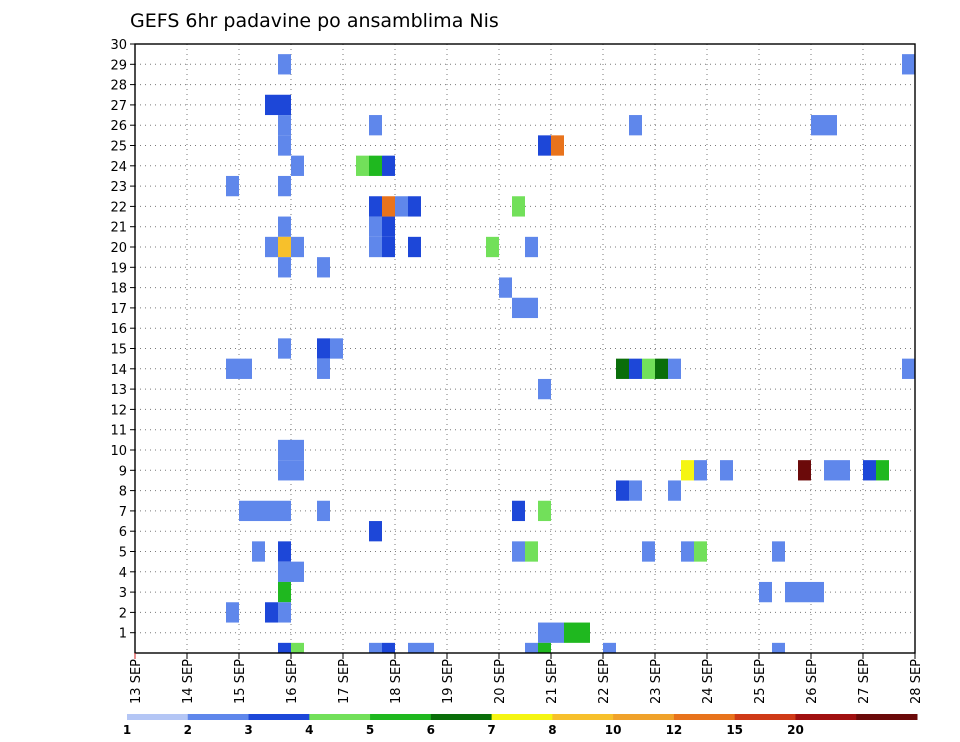 Image resolution: width=960 pixels, height=742 pixels. Describe the element at coordinates (708, 681) in the screenshot. I see `x-tick-label: 24 SEP` at that location.